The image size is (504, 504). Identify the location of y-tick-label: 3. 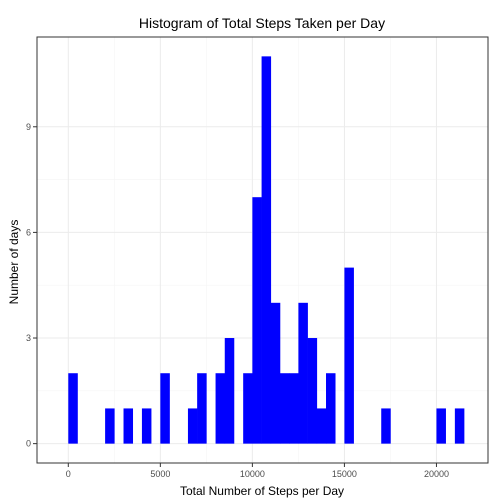
(28, 338).